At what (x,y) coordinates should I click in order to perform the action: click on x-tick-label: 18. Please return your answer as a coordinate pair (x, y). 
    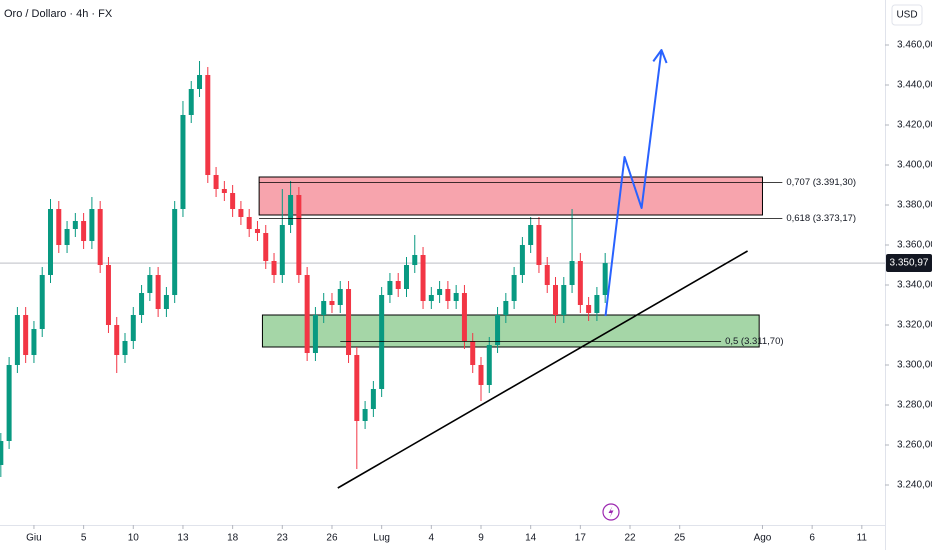
    Looking at the image, I should click on (233, 538).